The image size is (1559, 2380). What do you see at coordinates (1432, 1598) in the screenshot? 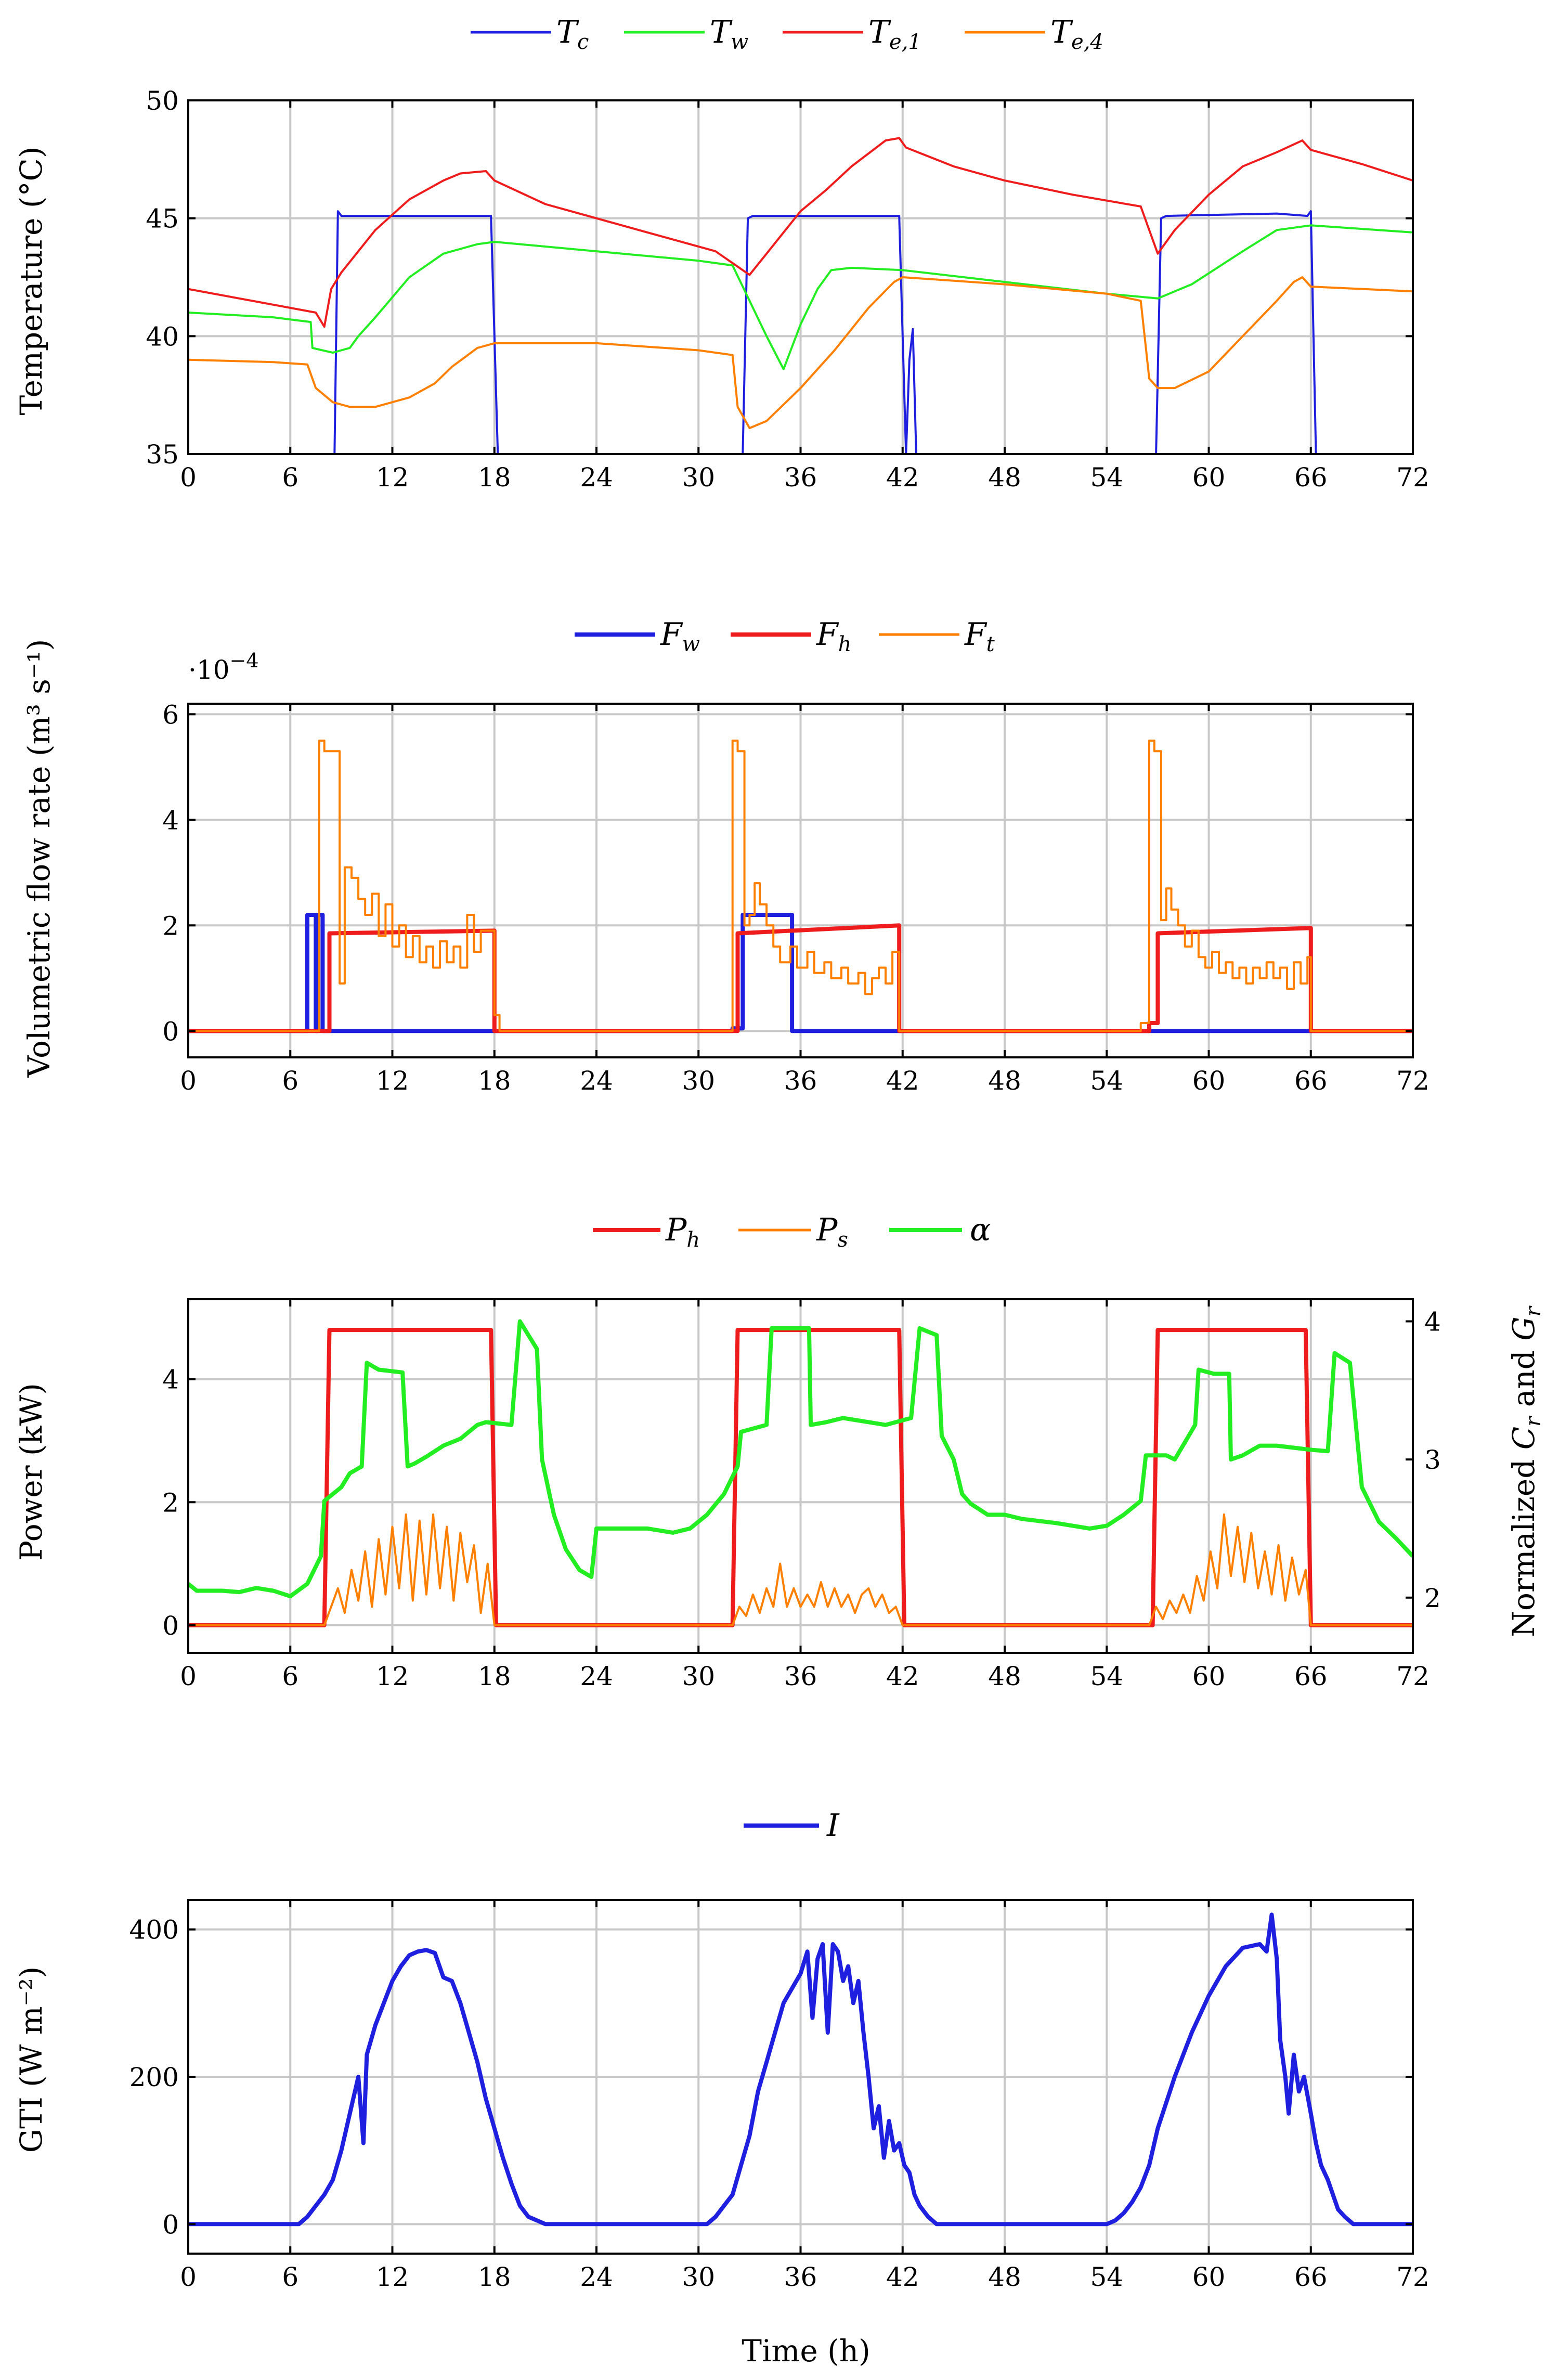
I see `y-right-tick-label: 2` at bounding box center [1432, 1598].